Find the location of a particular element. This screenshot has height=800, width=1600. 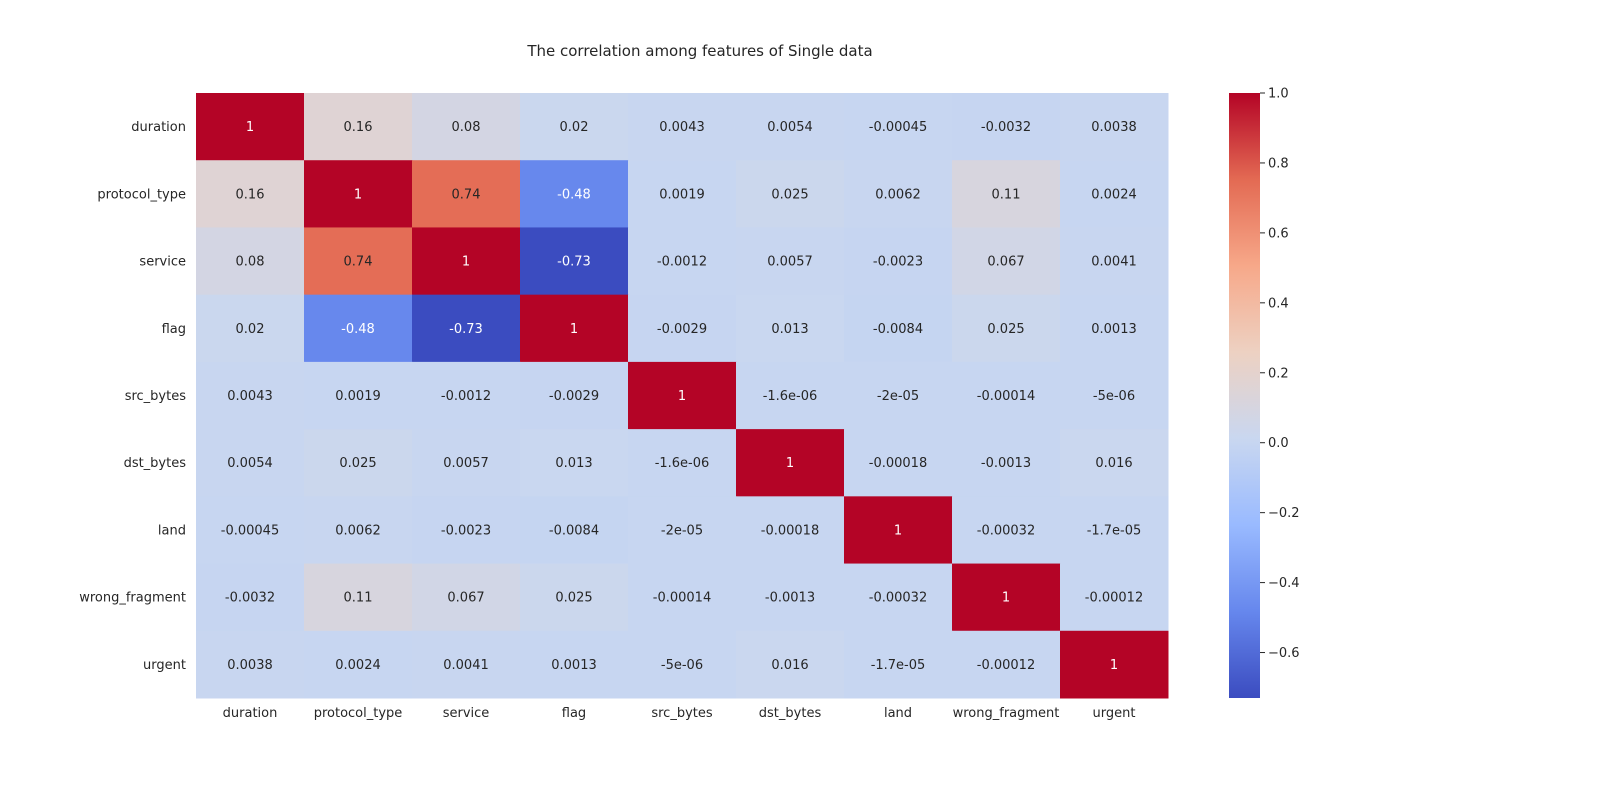

cell-annotation: -0.0084 is located at coordinates (574, 530).